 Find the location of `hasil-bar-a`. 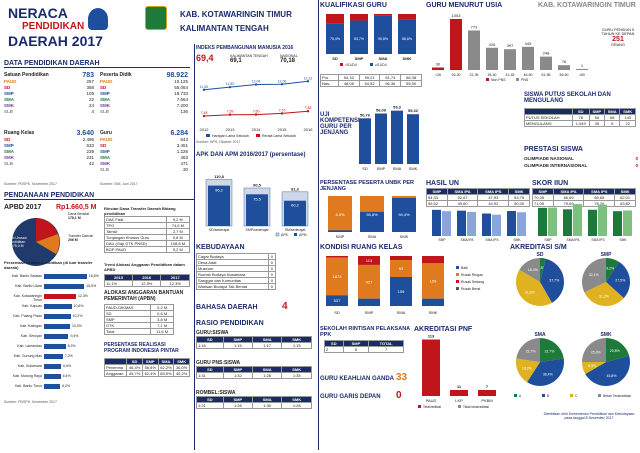

hasil-bar-a is located at coordinates (486, 224).